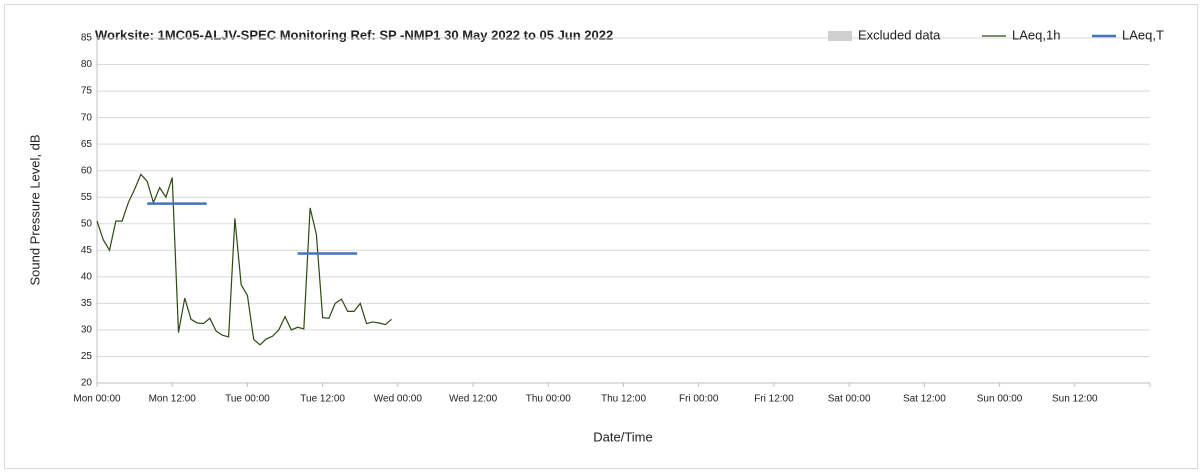 This screenshot has width=1203, height=474. I want to click on legend-label: LAeq,T, so click(1143, 34).